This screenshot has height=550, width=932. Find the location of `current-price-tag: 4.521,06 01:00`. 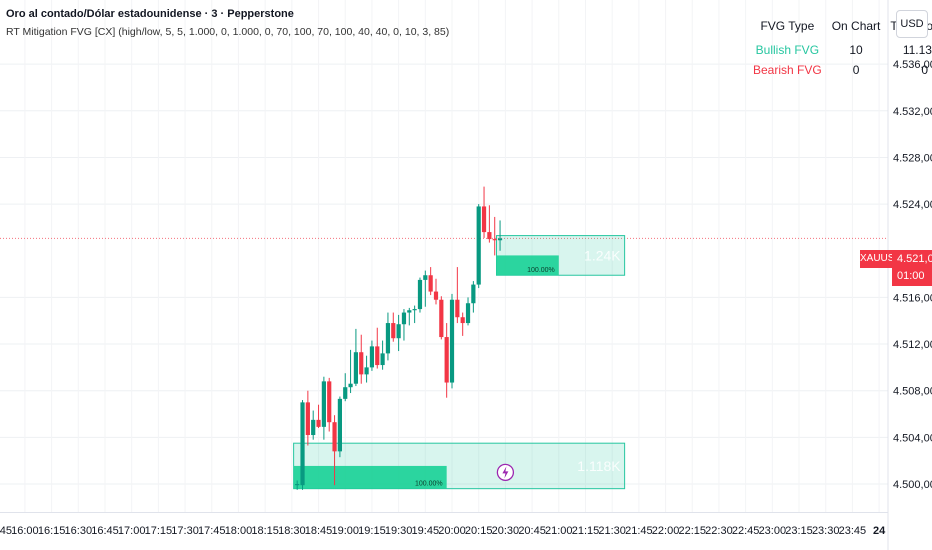

current-price-tag: 4.521,06 01:00 is located at coordinates (912, 268).